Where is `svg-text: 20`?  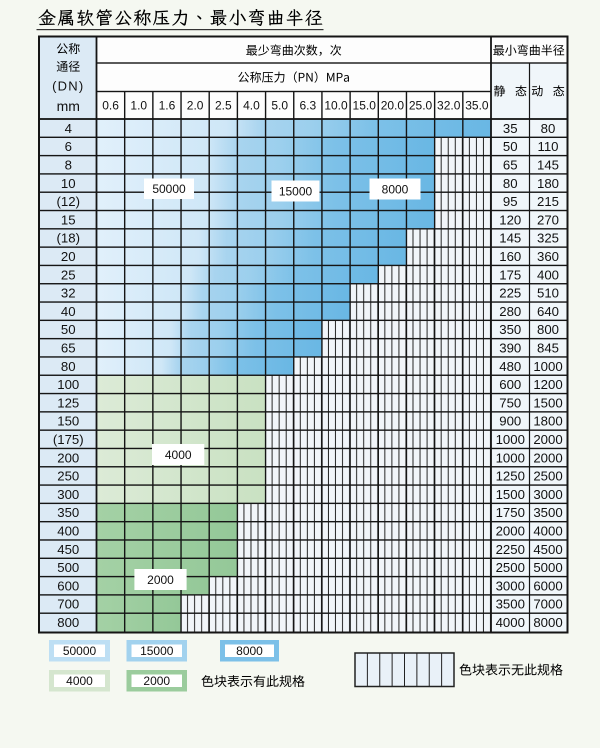 svg-text: 20 is located at coordinates (68, 256).